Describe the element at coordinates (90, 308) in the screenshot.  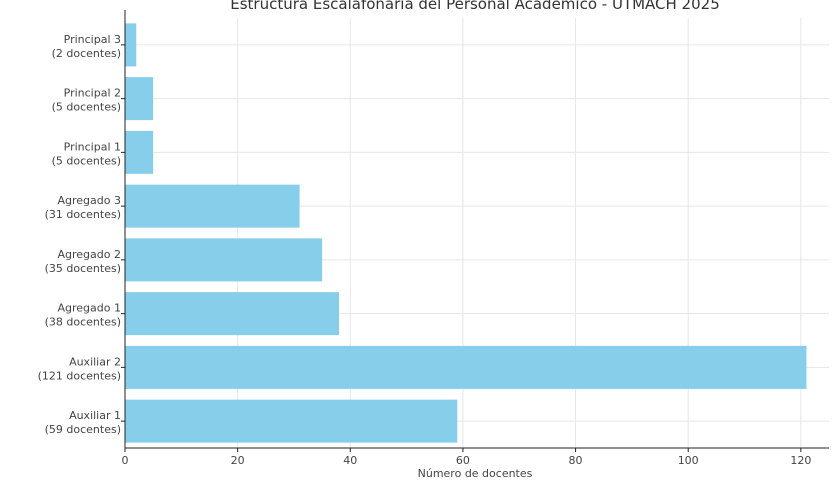
I see `y-tick-label: Agregado 1` at that location.